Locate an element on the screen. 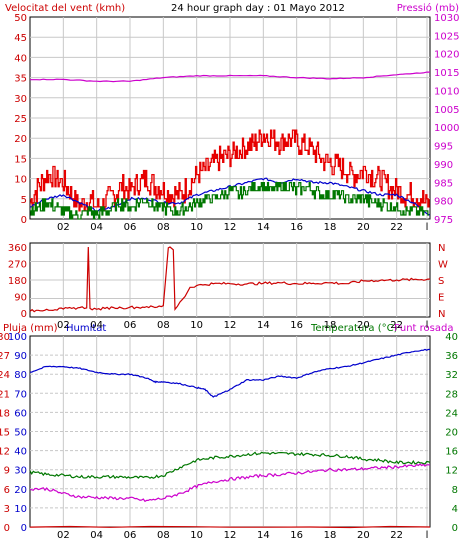  y-tick-left-humidity: 10 is located at coordinates (20, 509).